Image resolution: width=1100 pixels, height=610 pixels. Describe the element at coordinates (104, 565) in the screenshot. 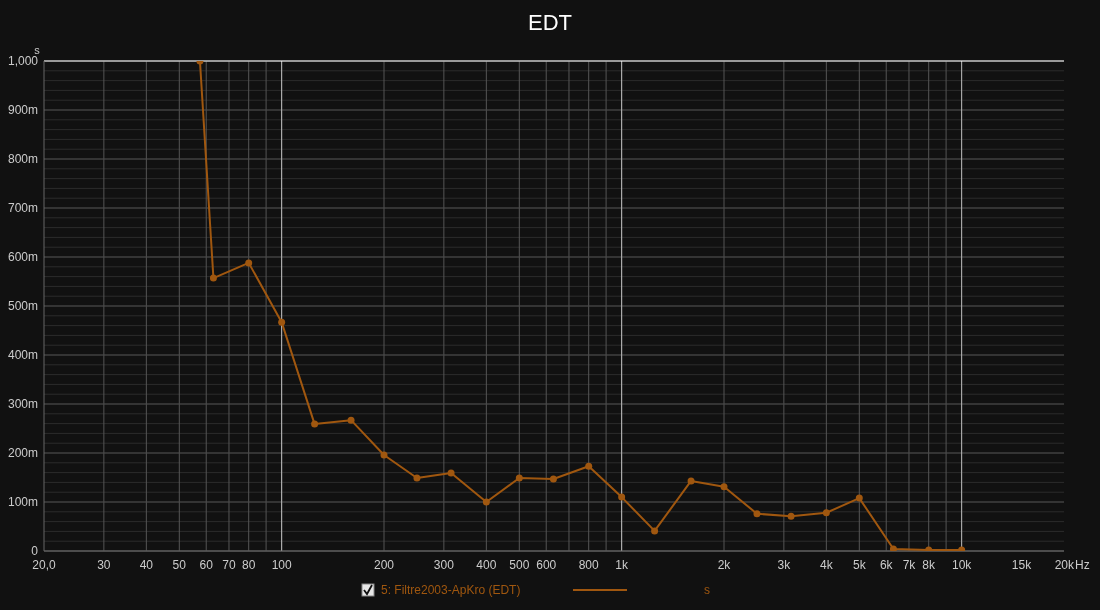

I see `x-tick-label: 30` at that location.